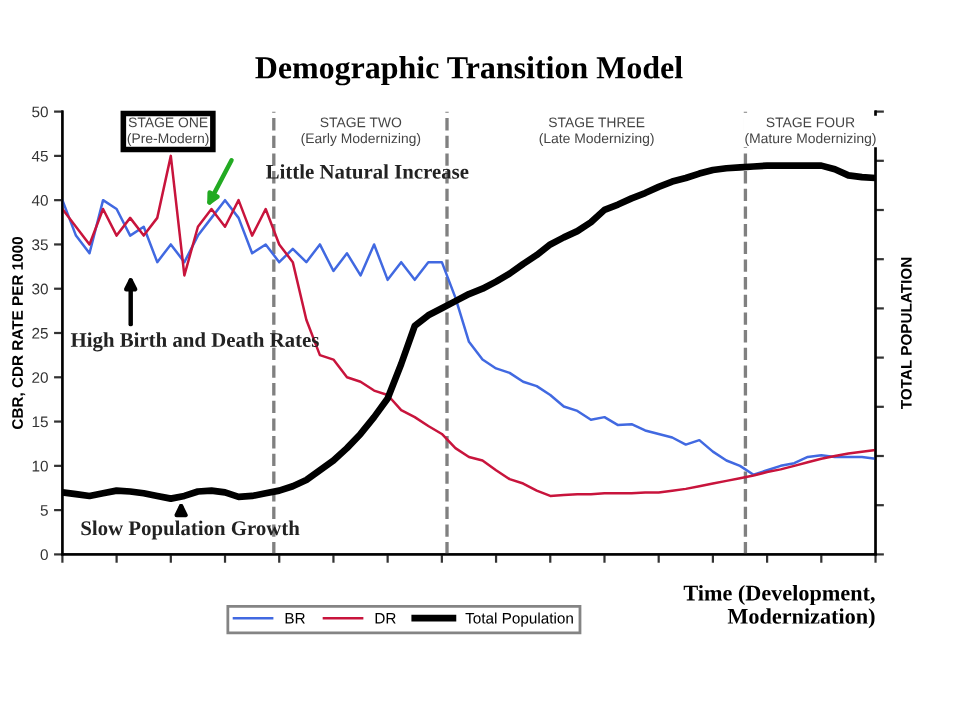 The image size is (960, 720). I want to click on x-axis-title: Time (Development, Modernization), so click(779, 606).